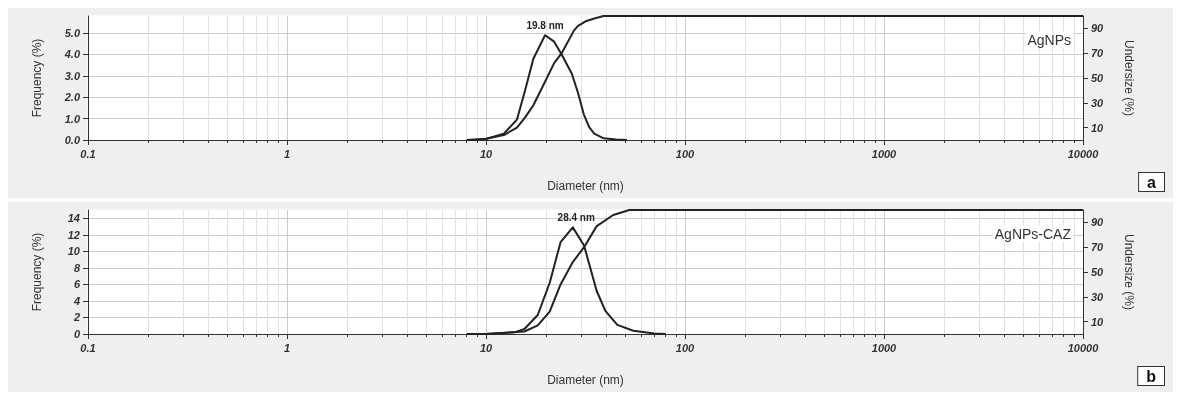  Describe the element at coordinates (73, 218) in the screenshot. I see `y-tick-label: 14` at that location.